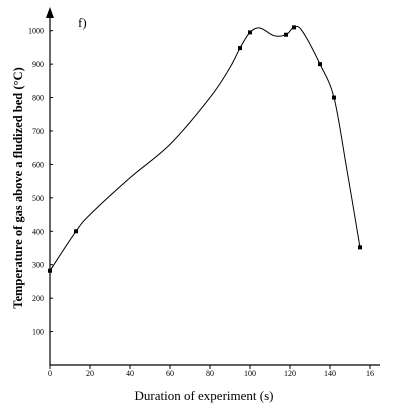  Describe the element at coordinates (38, 298) in the screenshot. I see `y-tick-label: 200` at that location.